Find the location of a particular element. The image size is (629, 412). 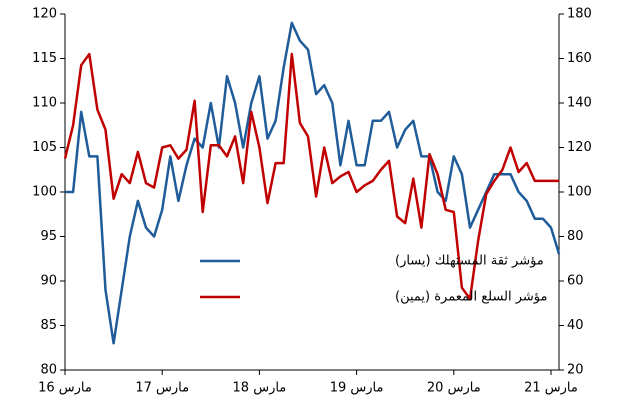

y-tick-label: 110 is located at coordinates (44, 103).